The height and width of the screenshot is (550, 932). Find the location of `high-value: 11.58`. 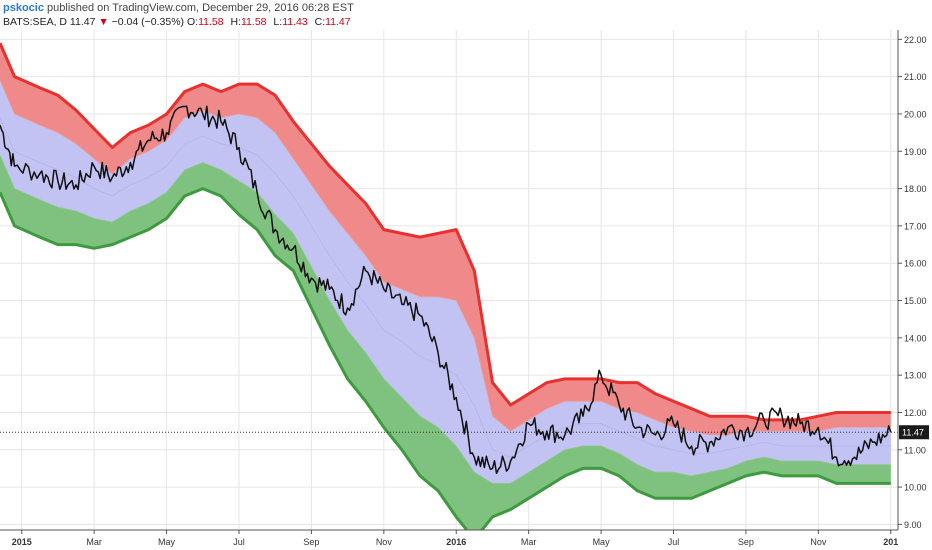

high-value: 11.58 is located at coordinates (254, 22).